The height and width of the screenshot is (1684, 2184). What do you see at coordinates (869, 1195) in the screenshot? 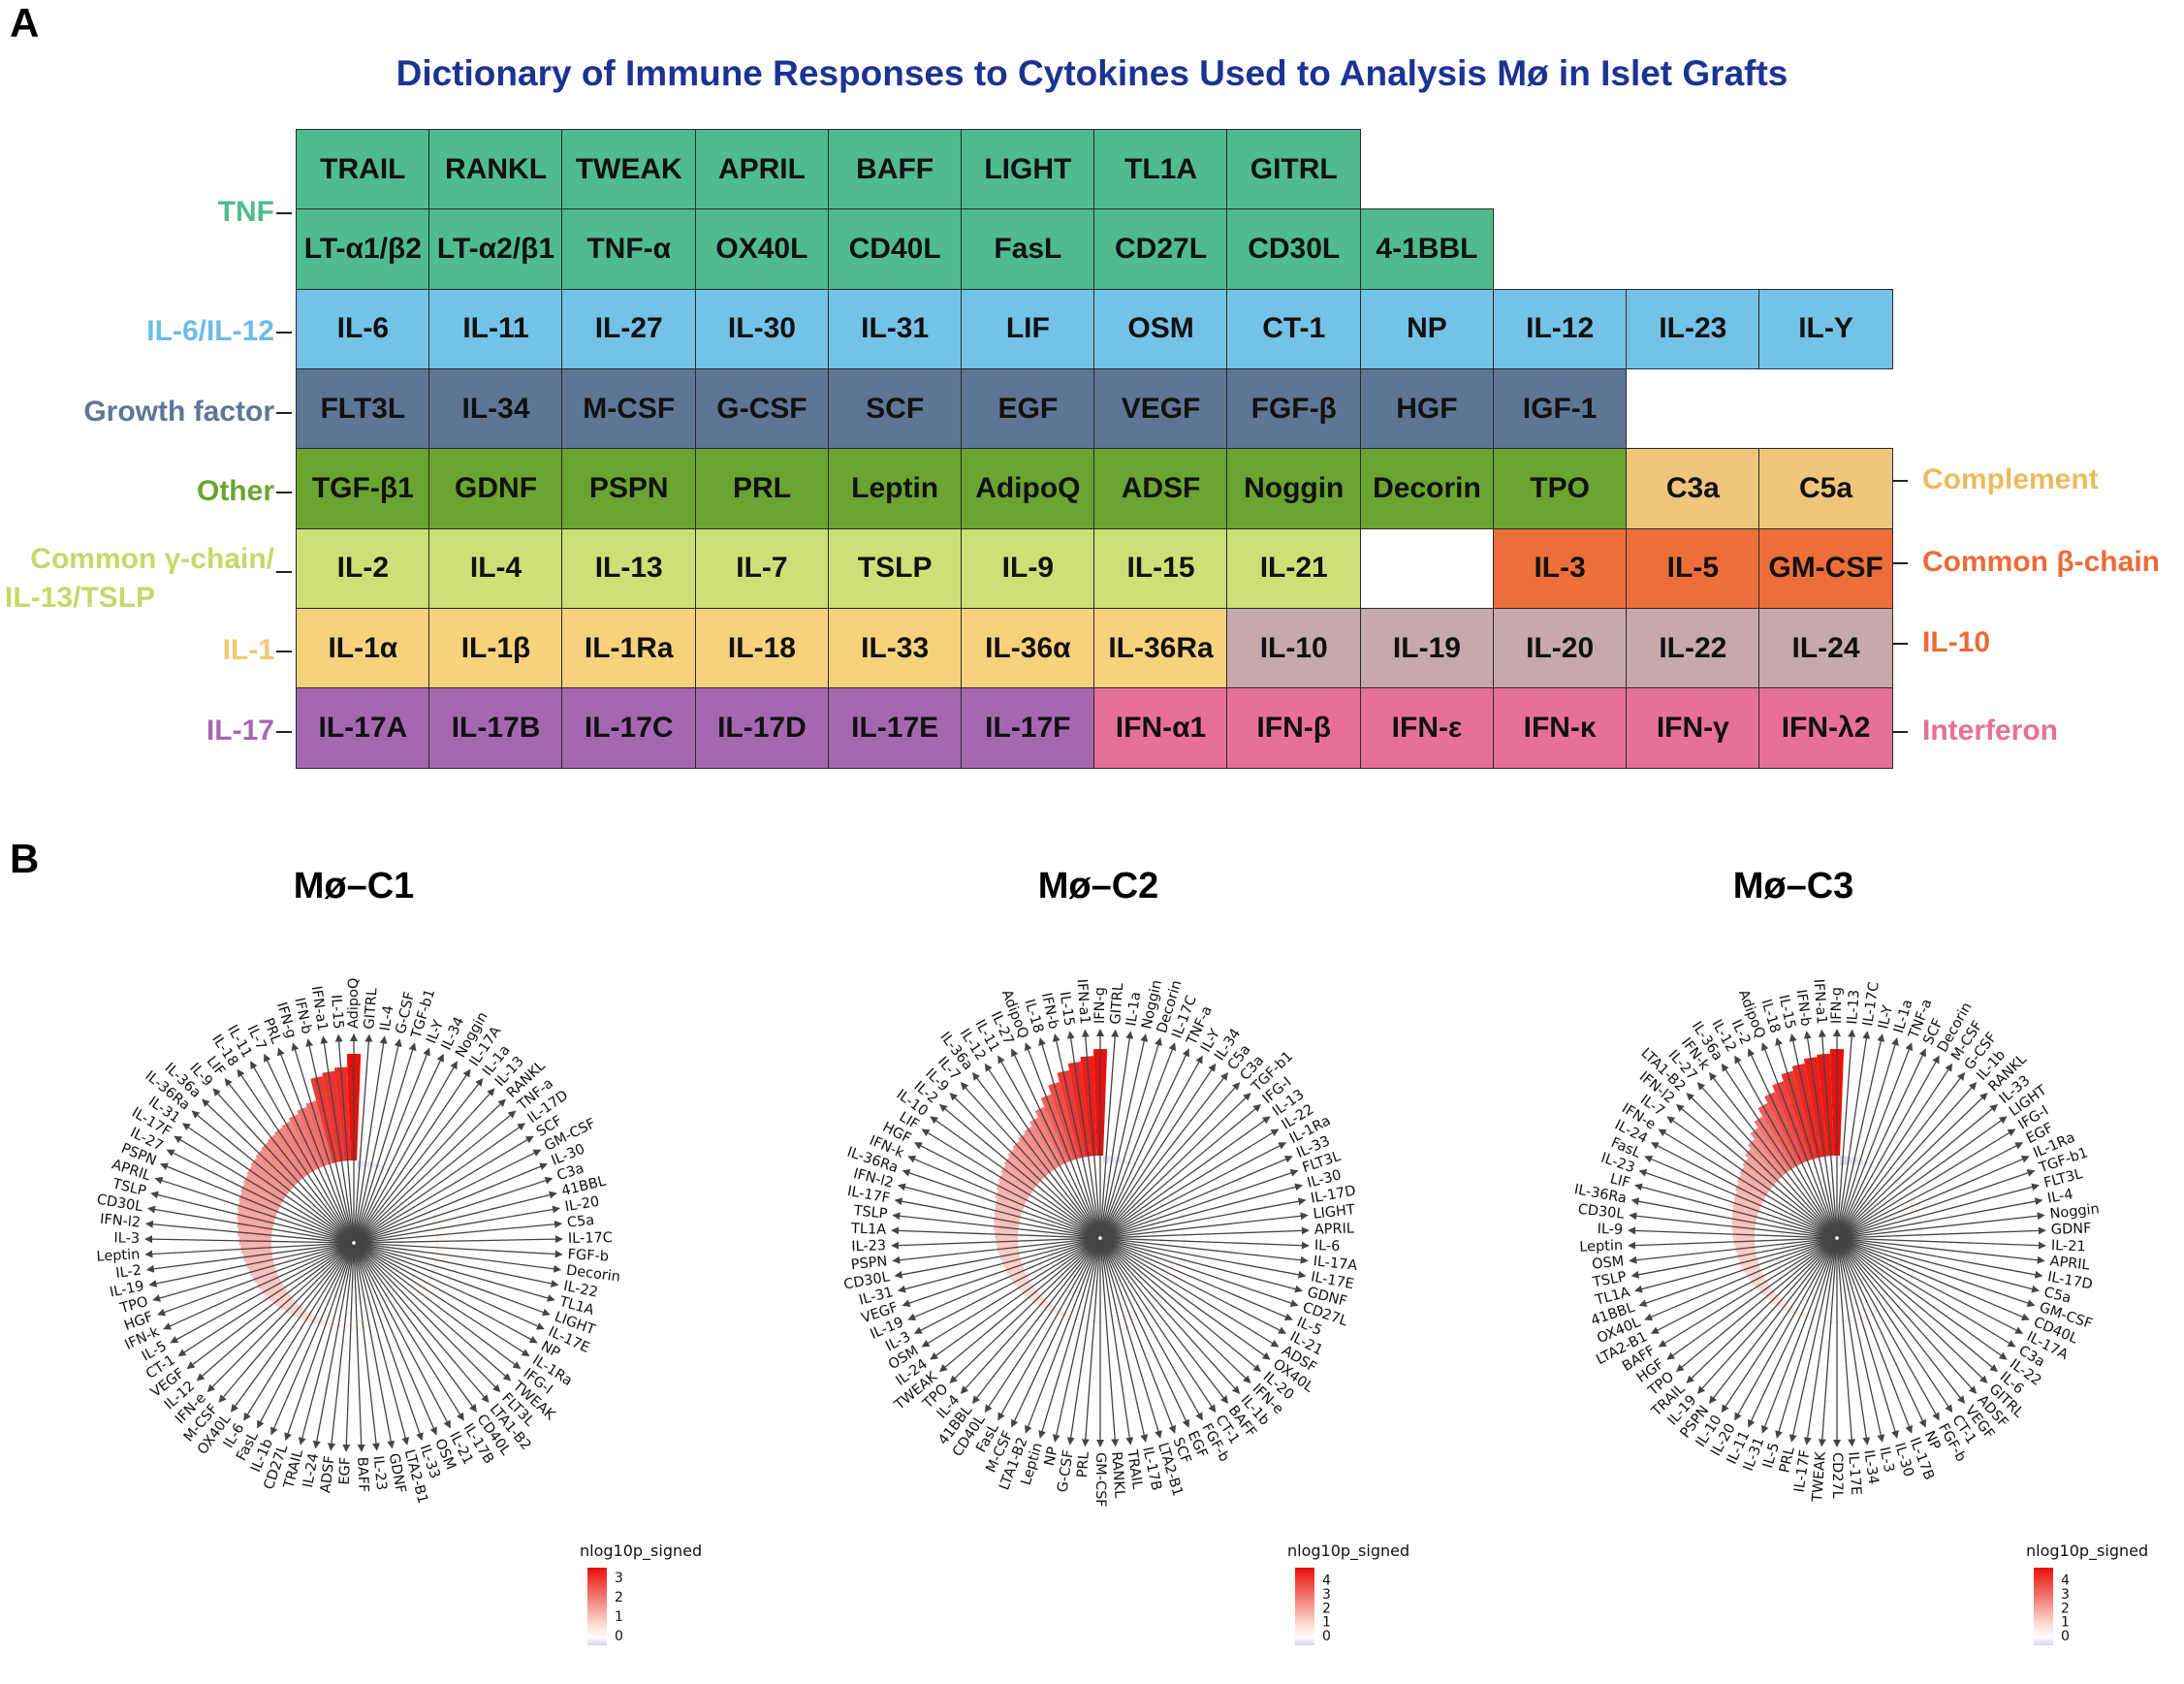
I see `radial-label: IL-17F` at bounding box center [869, 1195].